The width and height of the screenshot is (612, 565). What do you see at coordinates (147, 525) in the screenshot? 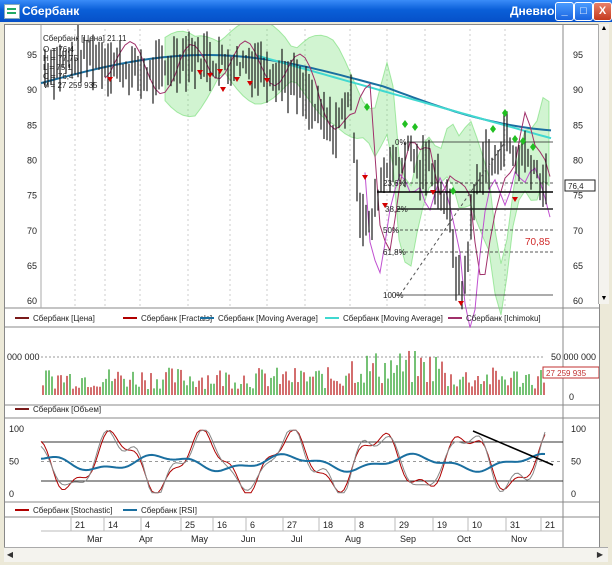
I see `date-day-label: 4` at bounding box center [147, 525].